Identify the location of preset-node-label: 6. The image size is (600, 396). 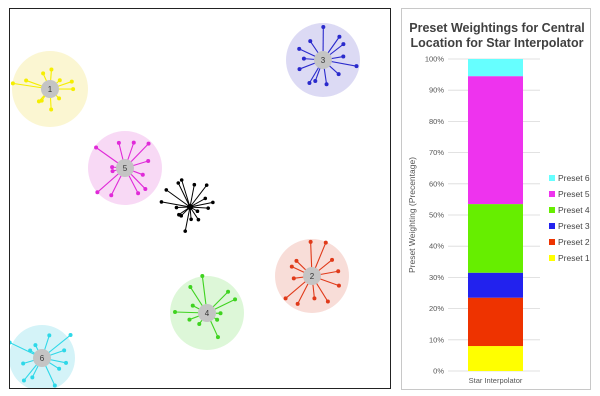
(42, 358).